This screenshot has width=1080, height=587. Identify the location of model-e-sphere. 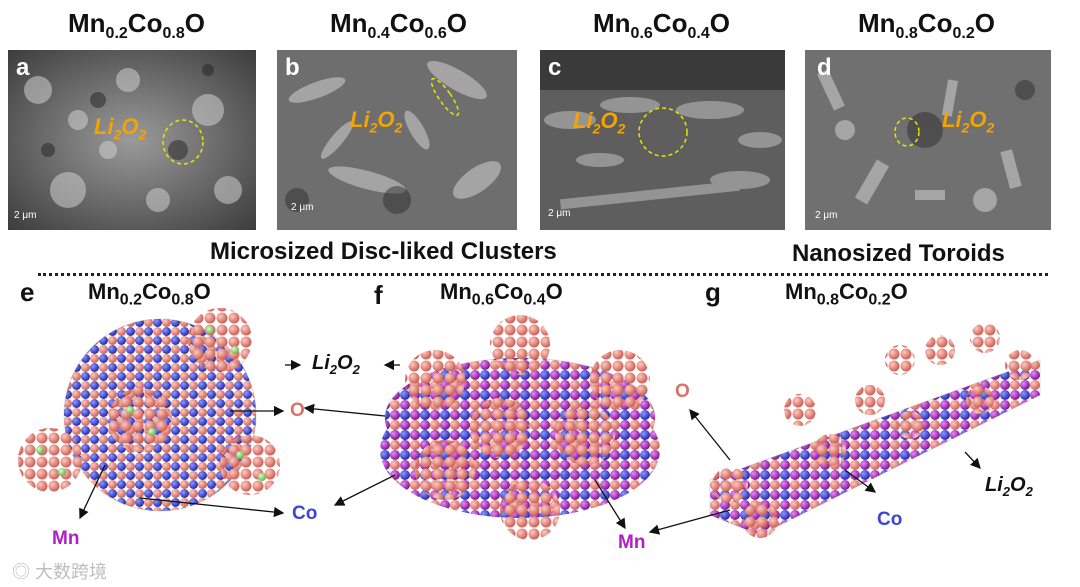
(149, 410).